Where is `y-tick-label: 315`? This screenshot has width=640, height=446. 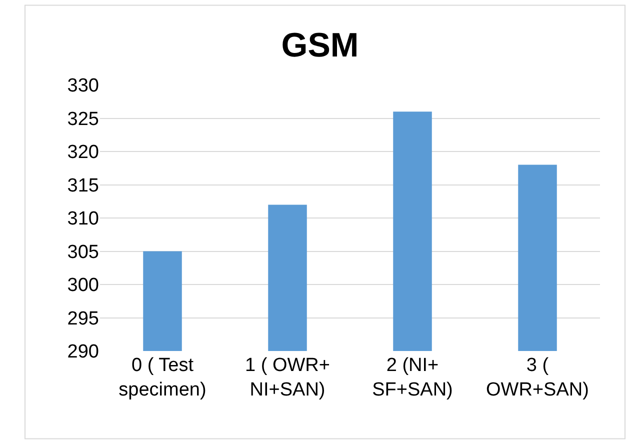
y-tick-label: 315 is located at coordinates (83, 185).